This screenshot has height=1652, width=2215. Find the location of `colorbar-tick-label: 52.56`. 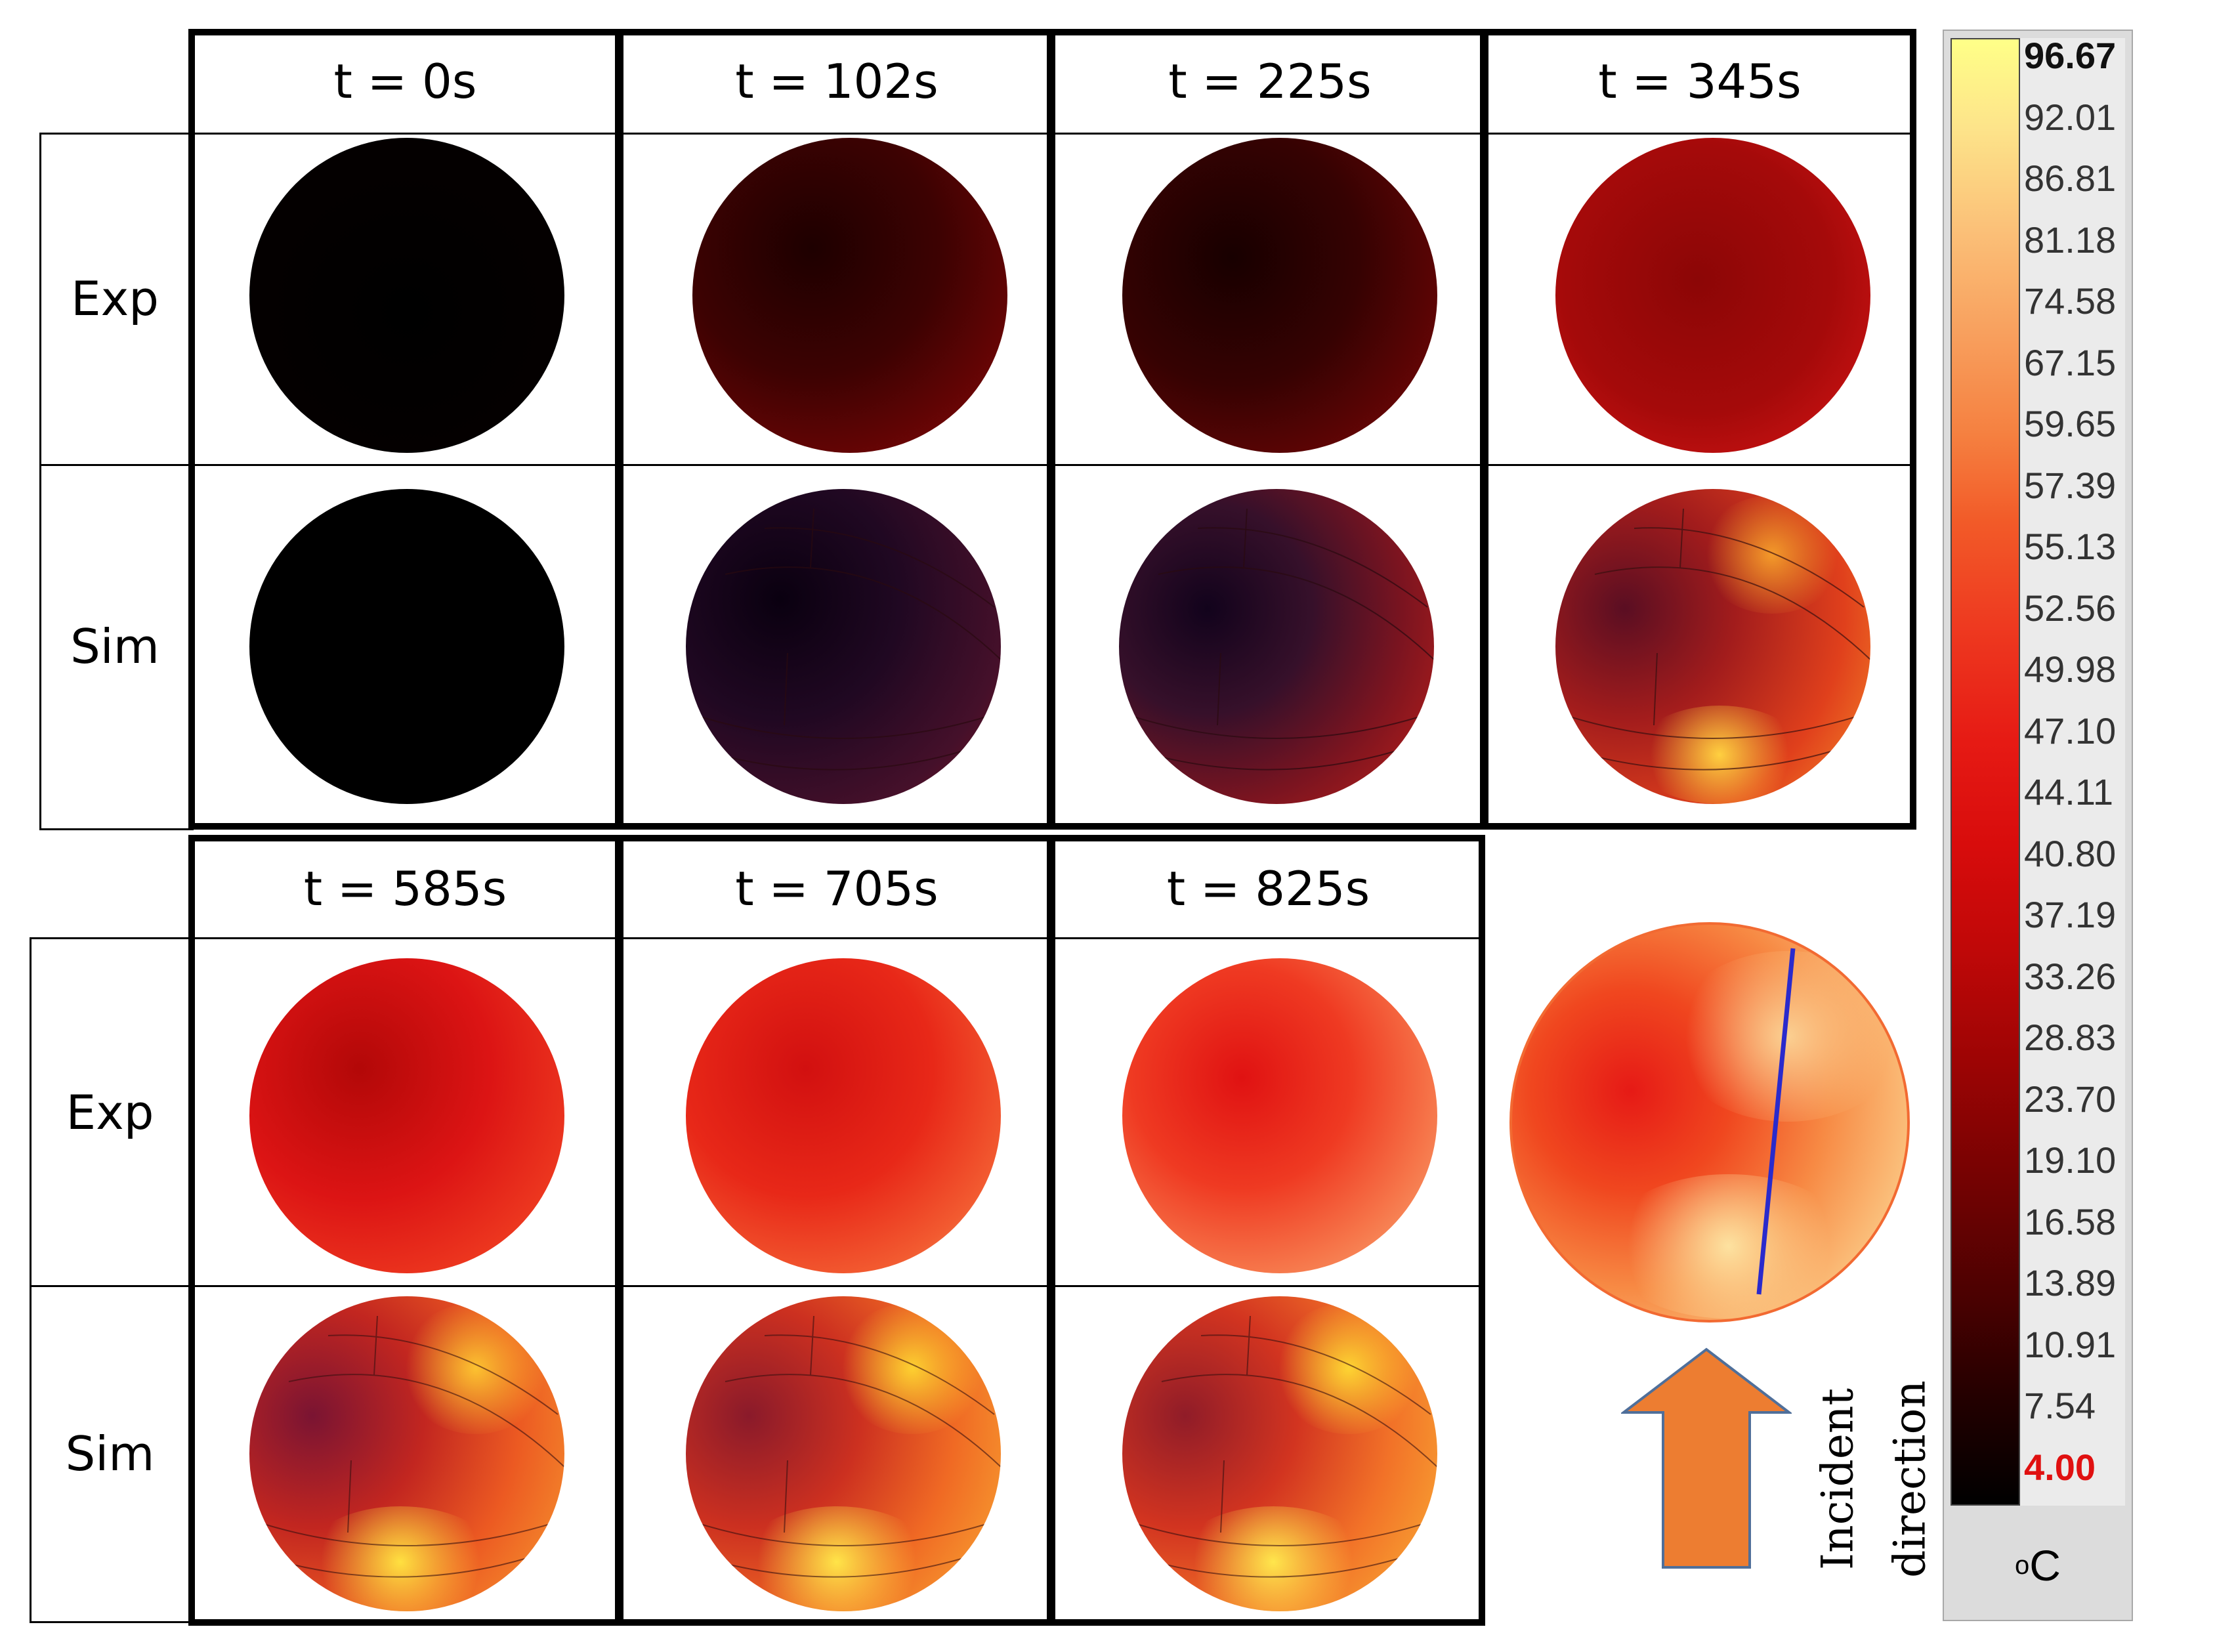

colorbar-tick-label: 52.56 is located at coordinates (2070, 608).